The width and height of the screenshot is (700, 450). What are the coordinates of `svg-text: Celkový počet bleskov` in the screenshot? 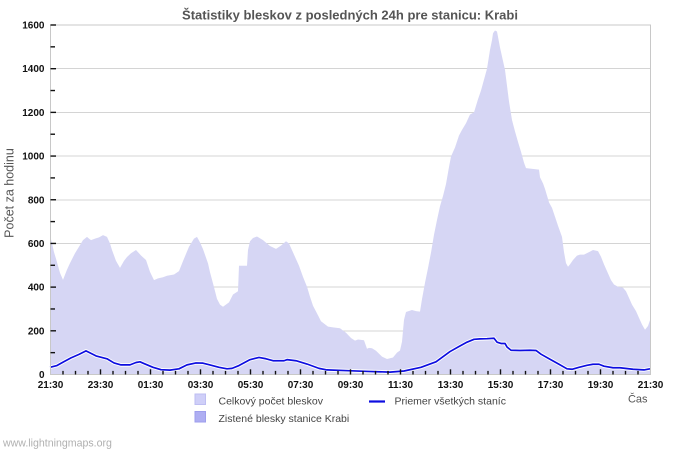 It's located at (271, 402).